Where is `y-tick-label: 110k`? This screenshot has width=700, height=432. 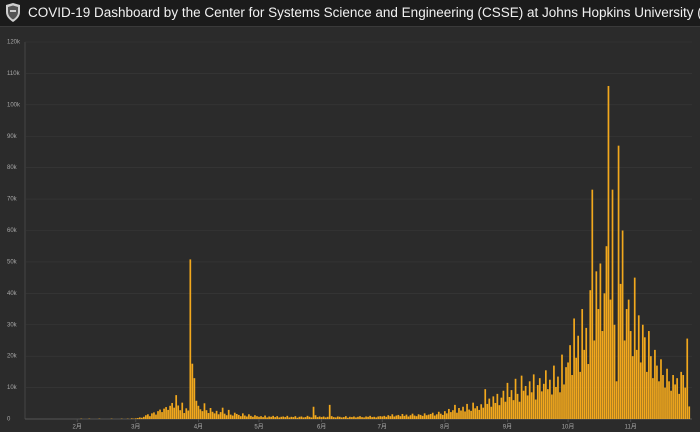 y-tick-label: 110k is located at coordinates (14, 74).